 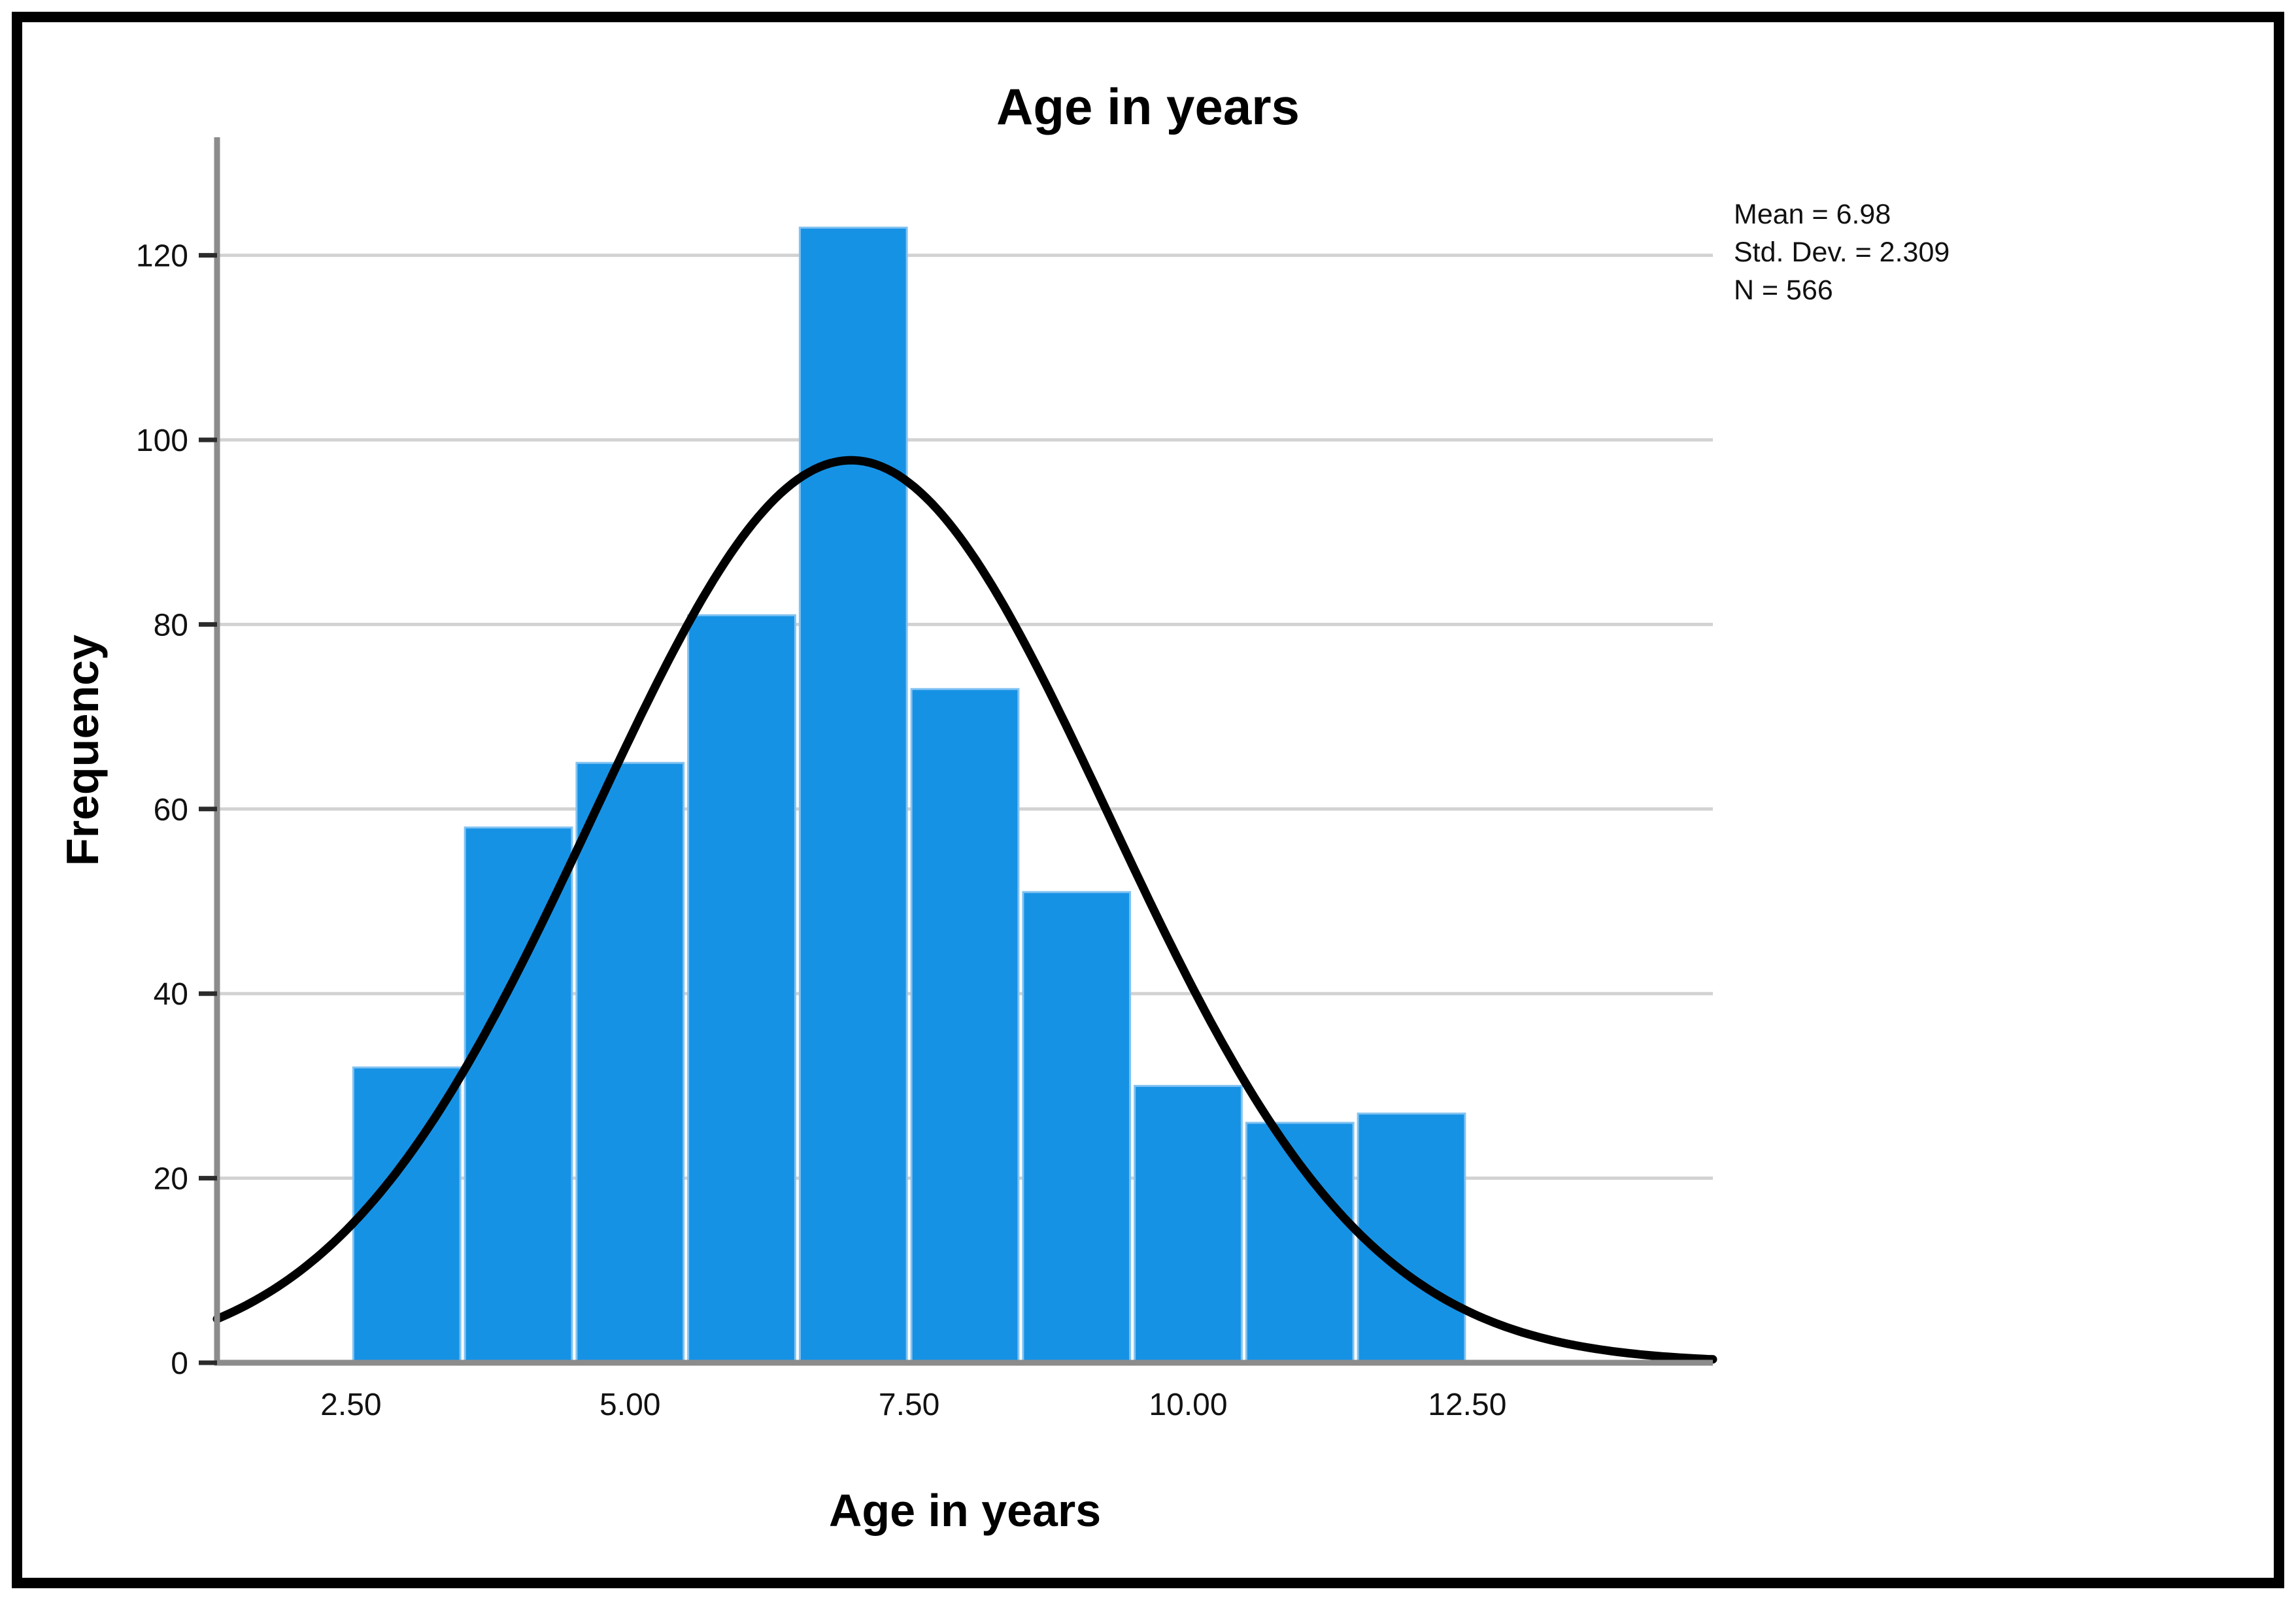 What do you see at coordinates (350, 1405) in the screenshot?
I see `x-tick-label-2.50: 2.50` at bounding box center [350, 1405].